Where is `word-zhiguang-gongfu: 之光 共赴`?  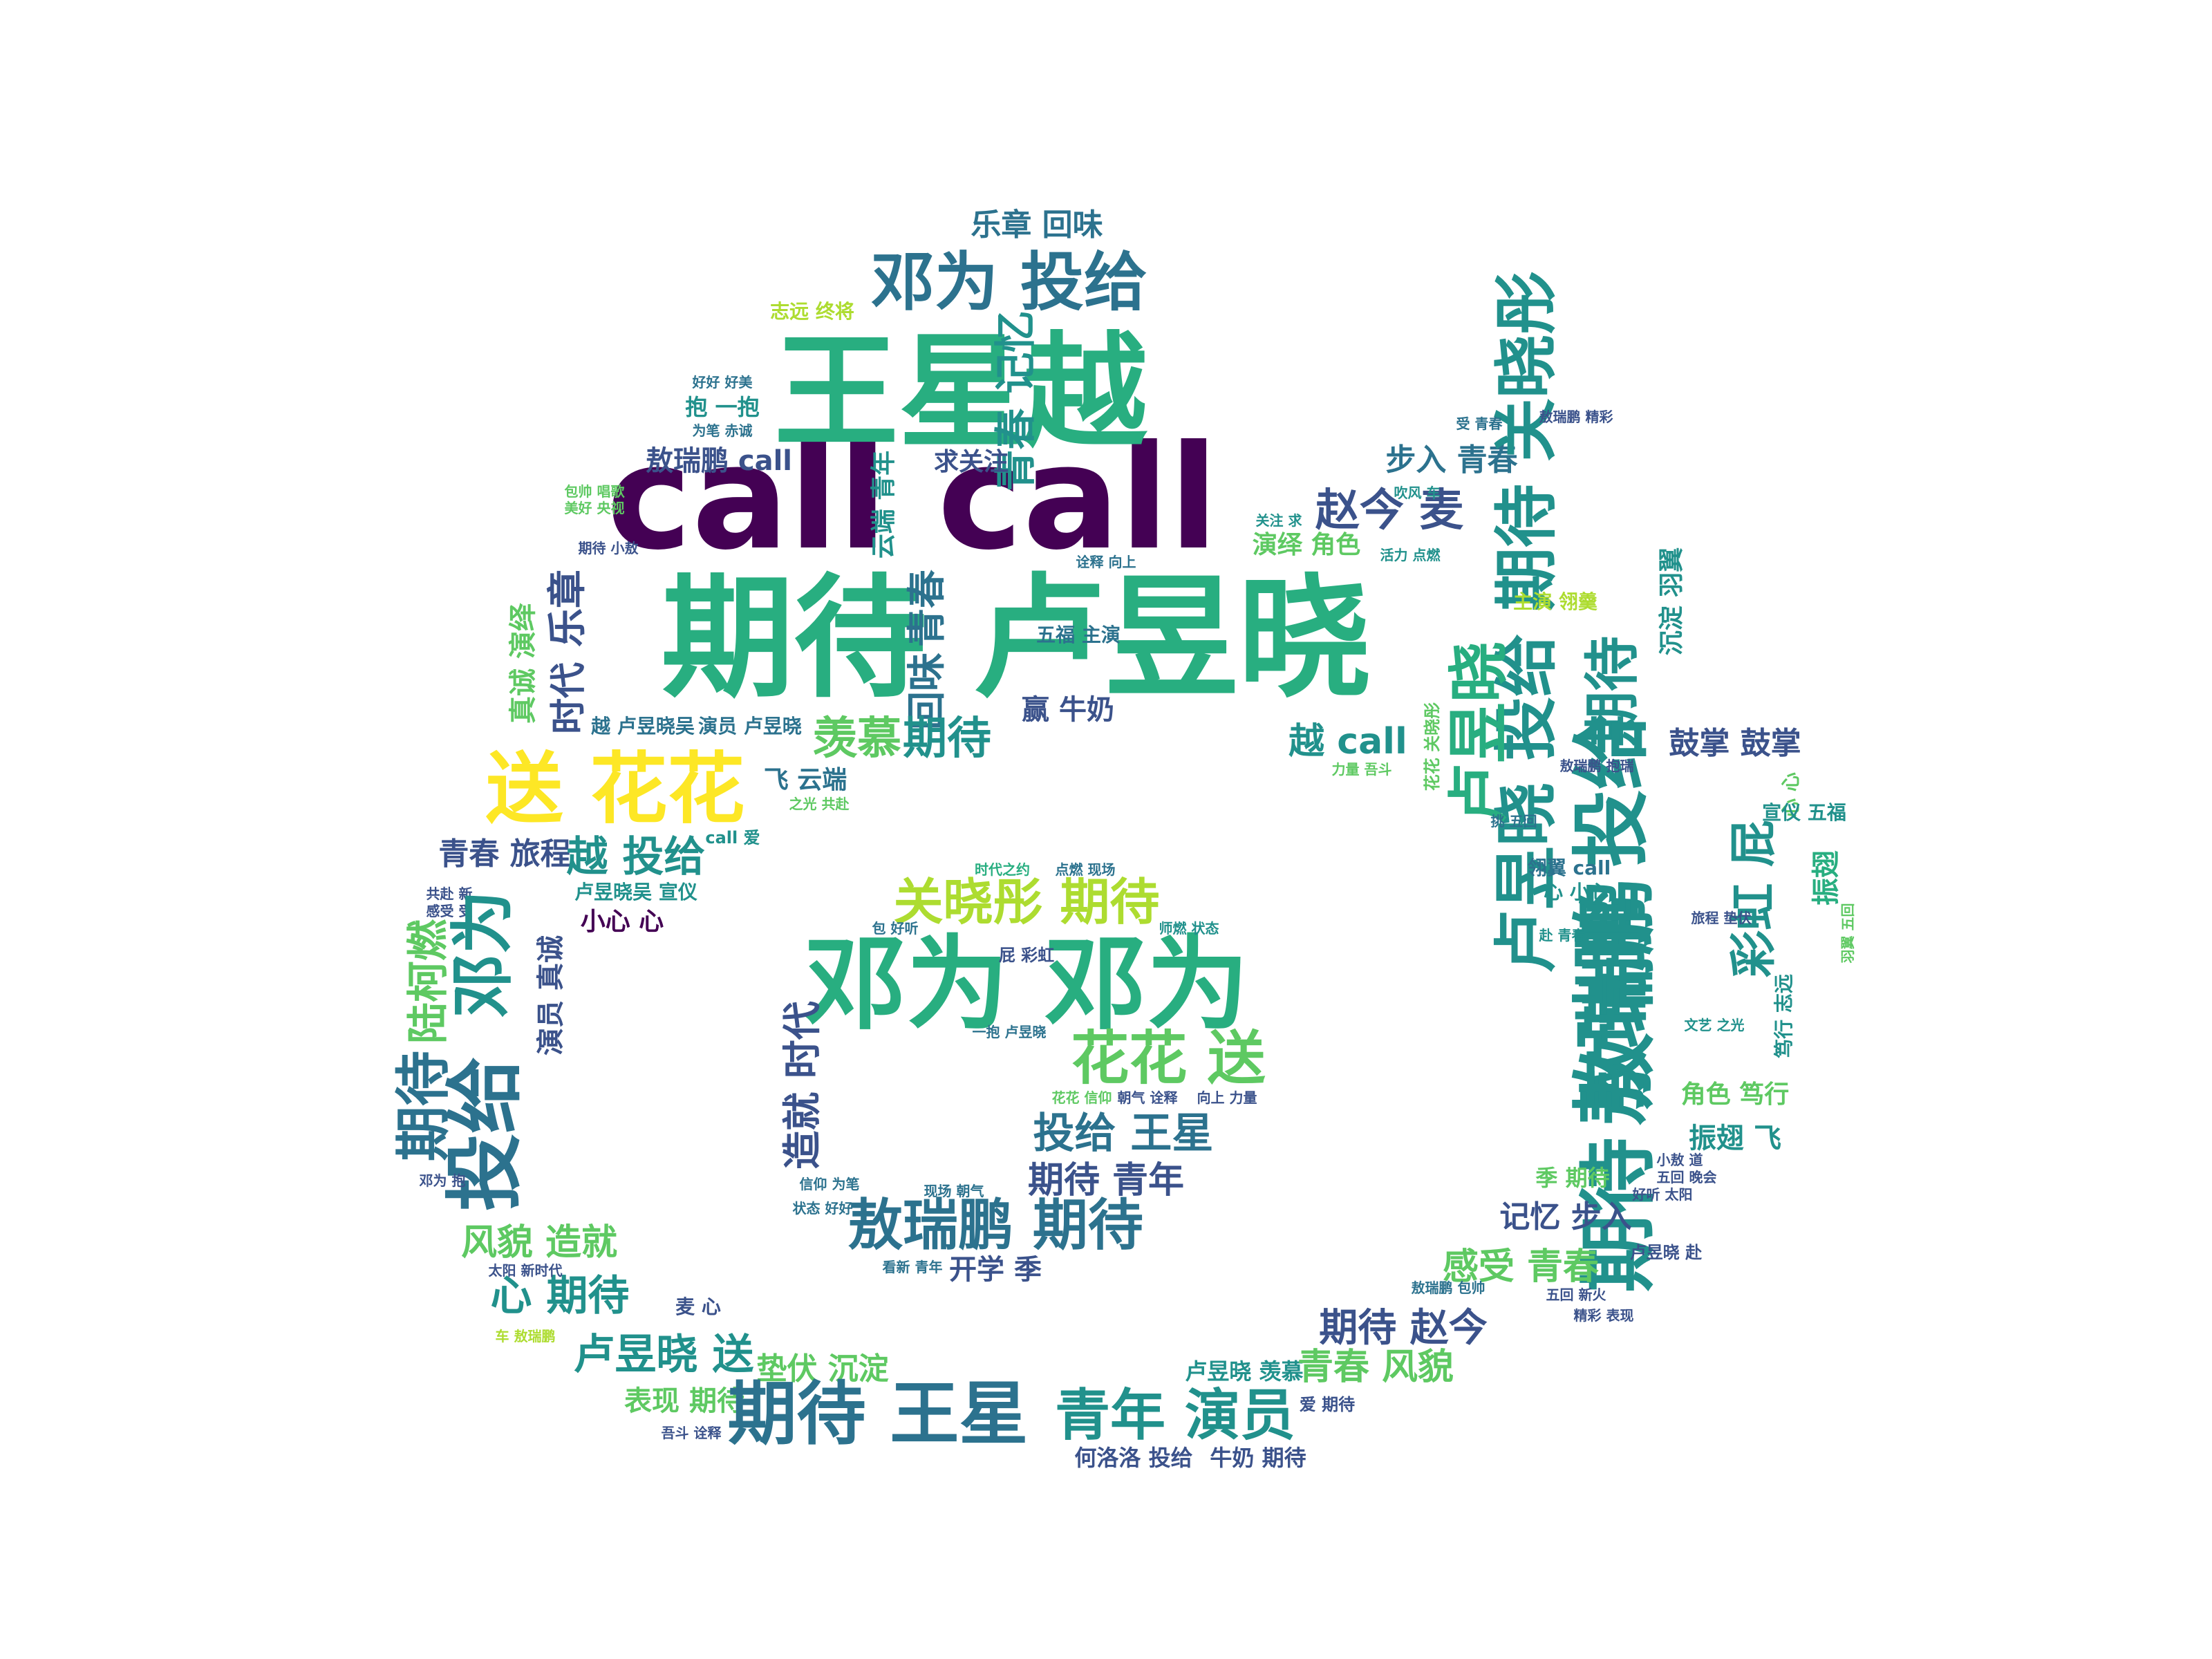
word-zhiguang-gongfu: 之光 共赴 is located at coordinates (819, 804).